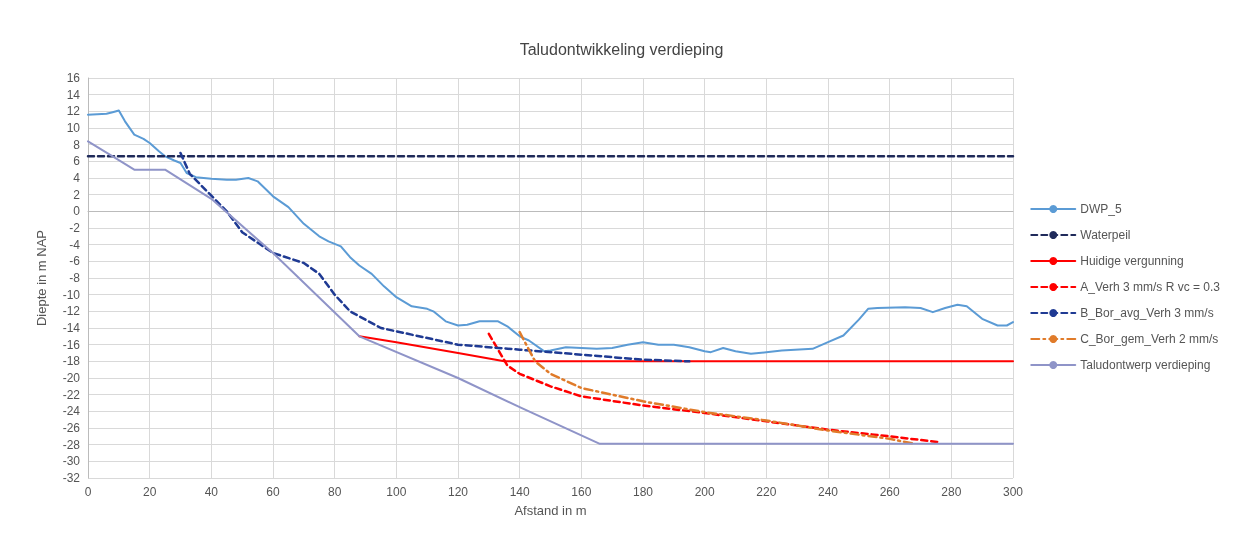 This screenshot has width=1243, height=534. I want to click on y-tick-label: 16, so click(73, 78).